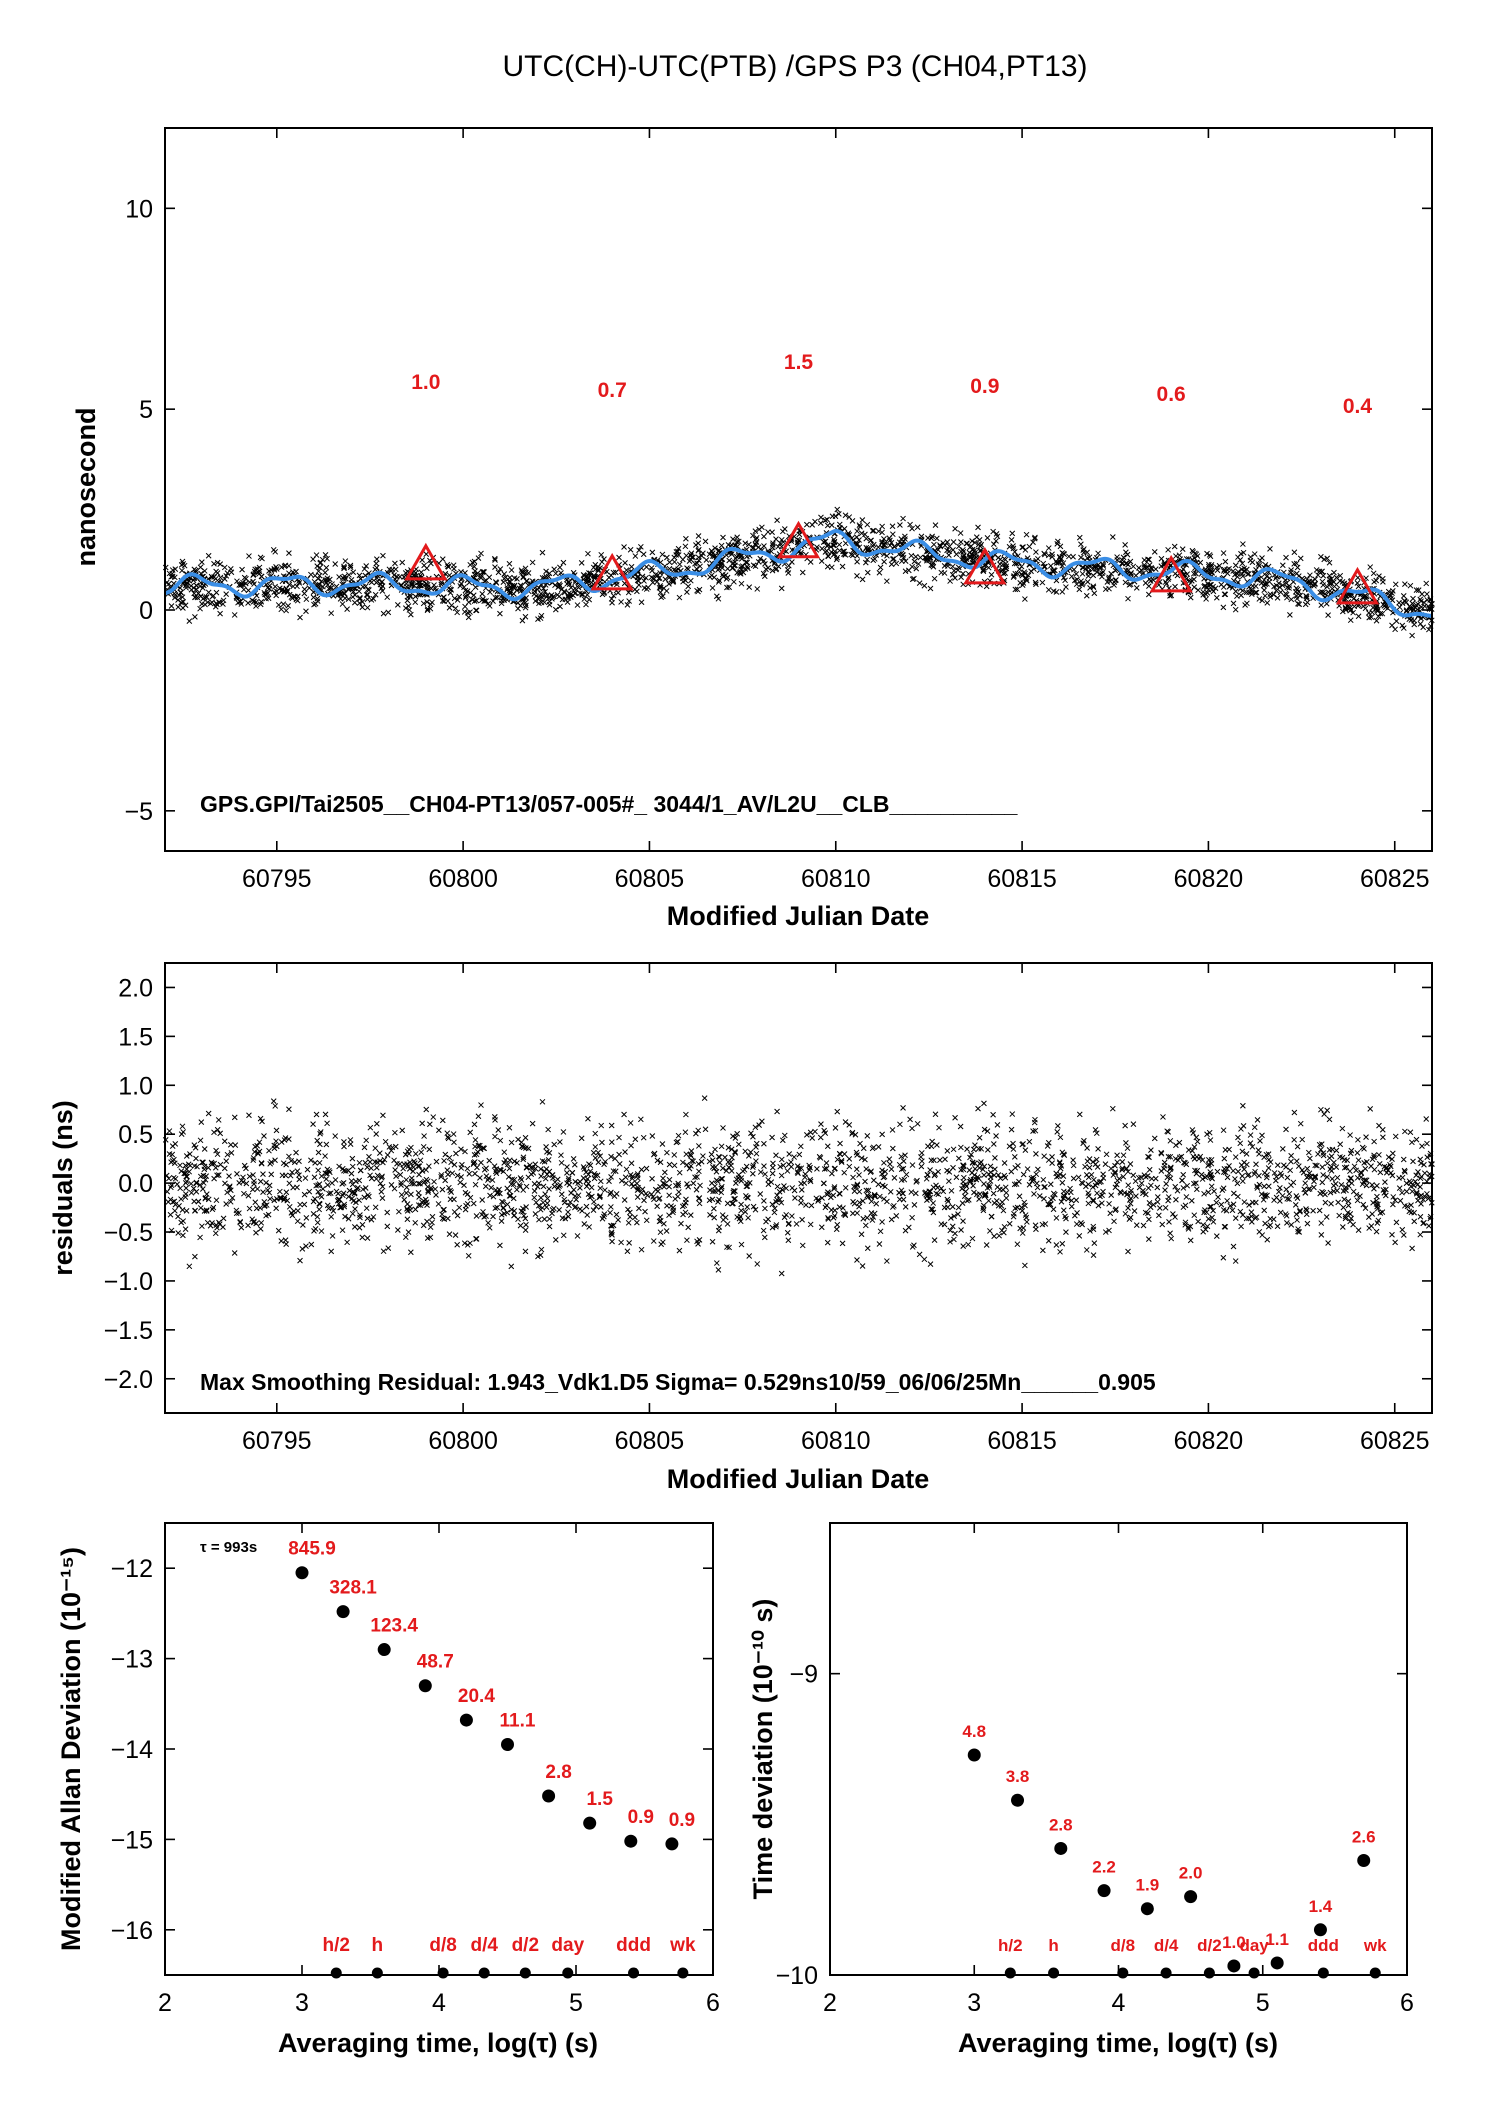 This screenshot has height=2105, width=1488. I want to click on y-tick-label: 0, so click(146, 611).